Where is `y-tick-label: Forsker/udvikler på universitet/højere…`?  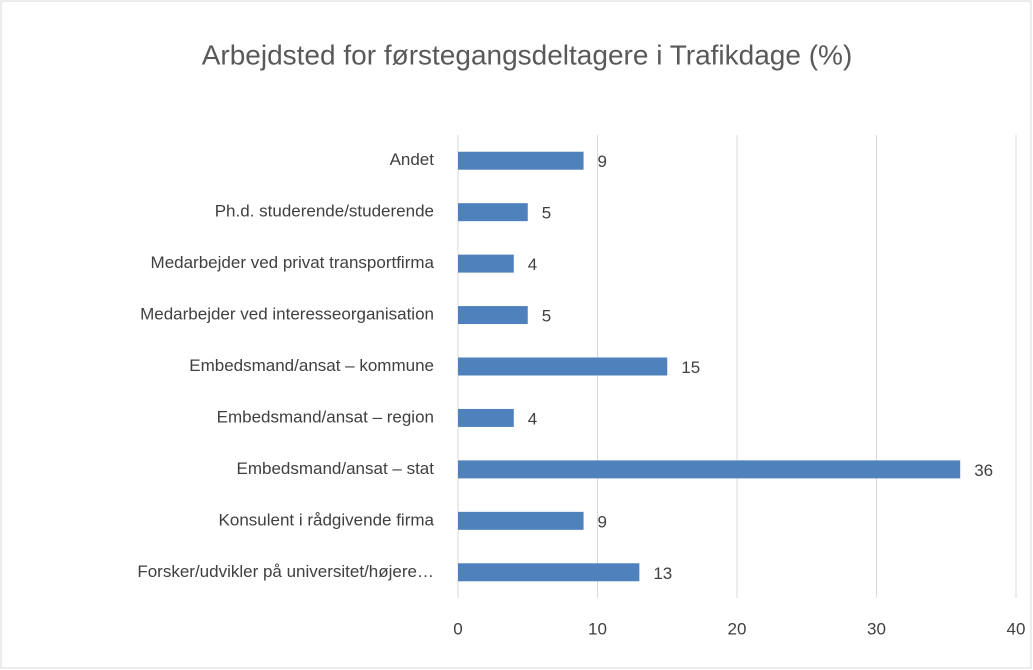
y-tick-label: Forsker/udvikler på universitet/højere… is located at coordinates (285, 571).